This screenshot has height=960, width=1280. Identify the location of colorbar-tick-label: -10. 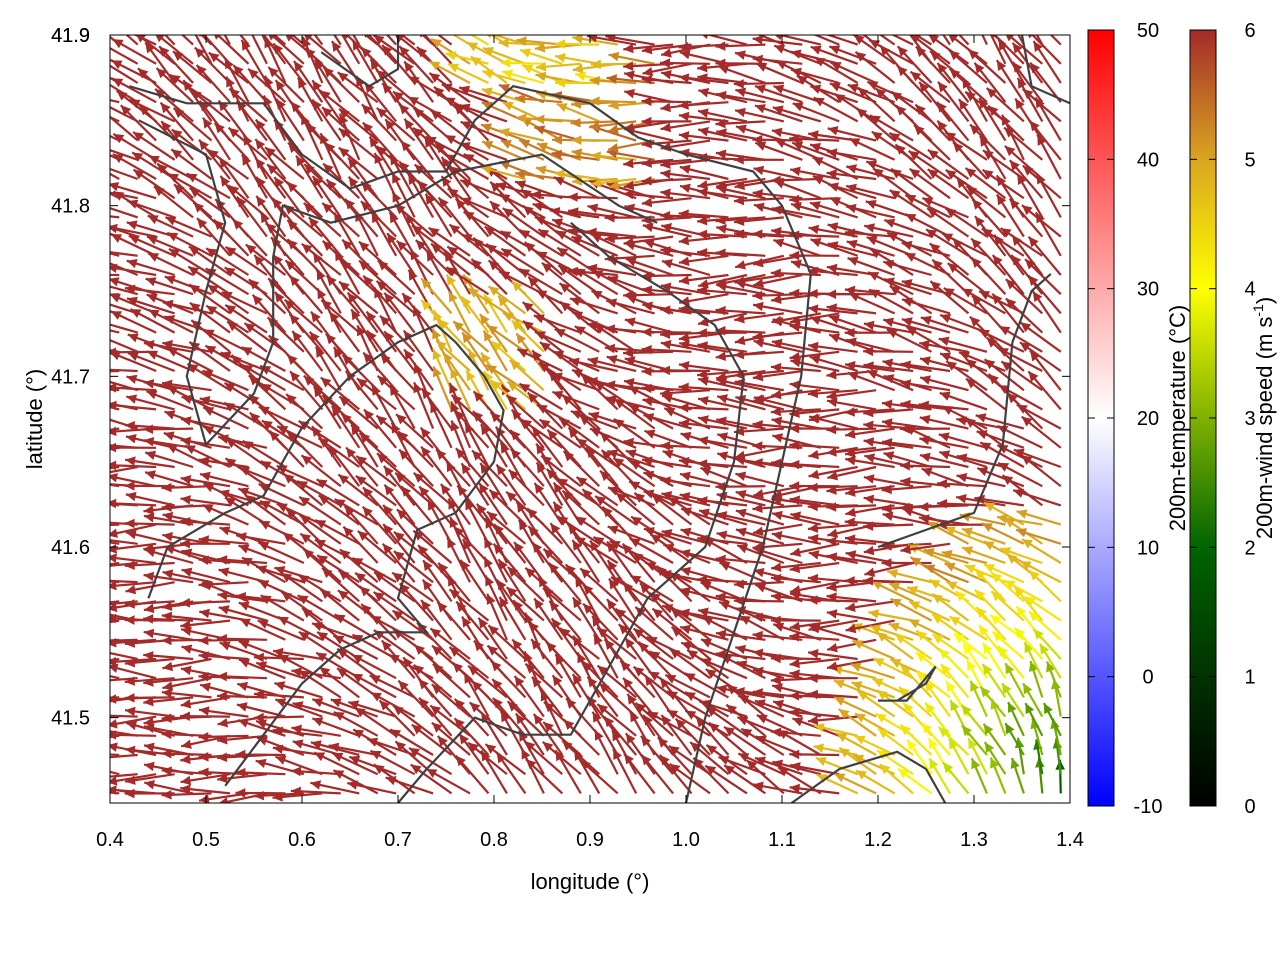
(1148, 807).